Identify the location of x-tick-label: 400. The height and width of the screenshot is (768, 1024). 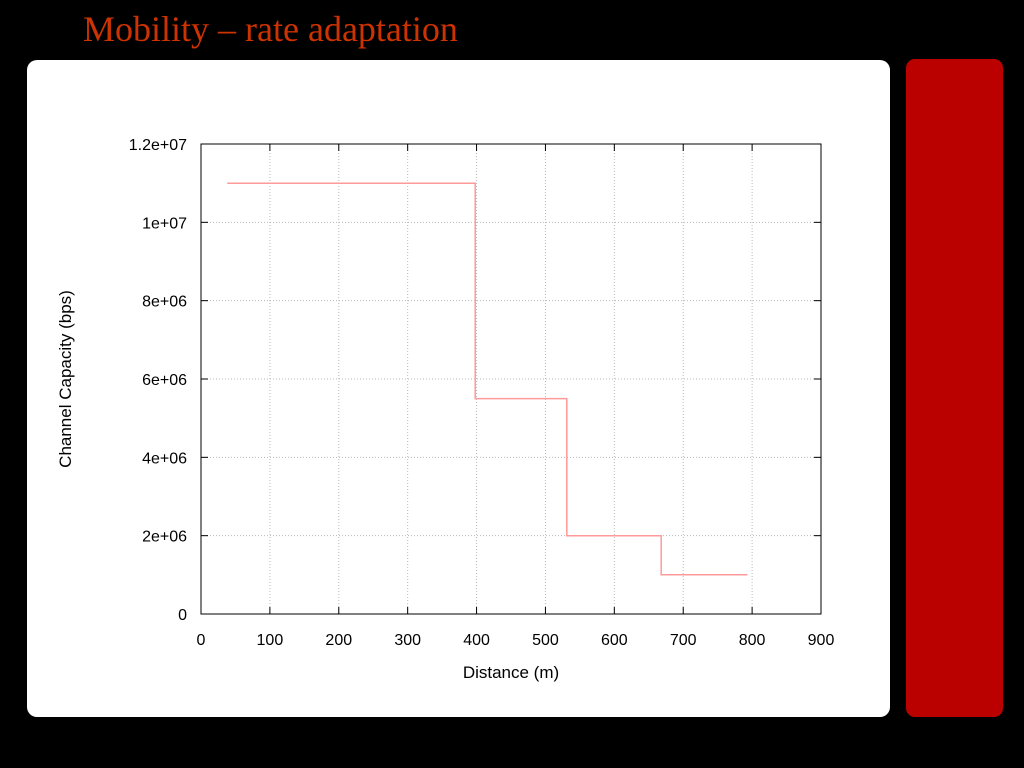
(476, 640).